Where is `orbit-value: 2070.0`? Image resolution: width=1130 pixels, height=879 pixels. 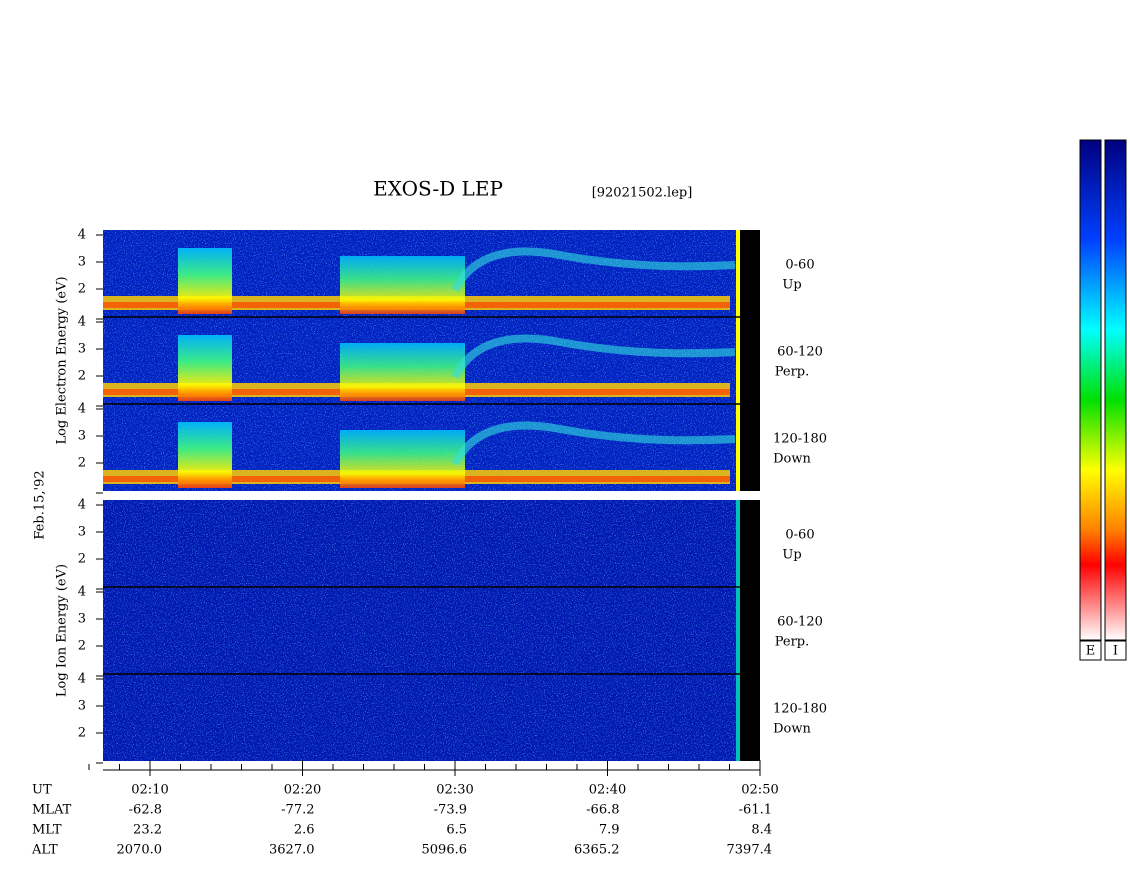
orbit-value: 2070.0 is located at coordinates (140, 850).